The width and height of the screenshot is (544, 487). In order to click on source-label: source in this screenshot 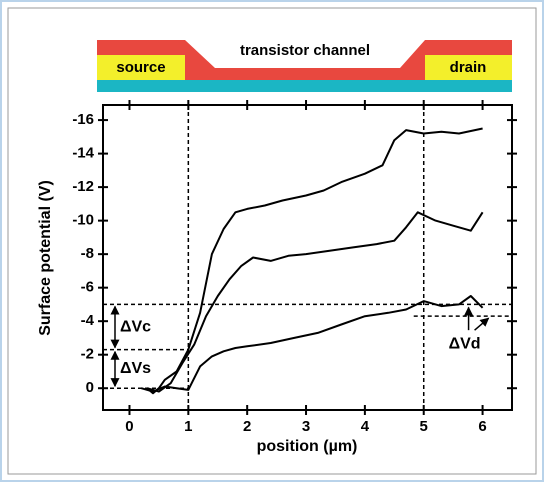, I will do `click(140, 67)`.